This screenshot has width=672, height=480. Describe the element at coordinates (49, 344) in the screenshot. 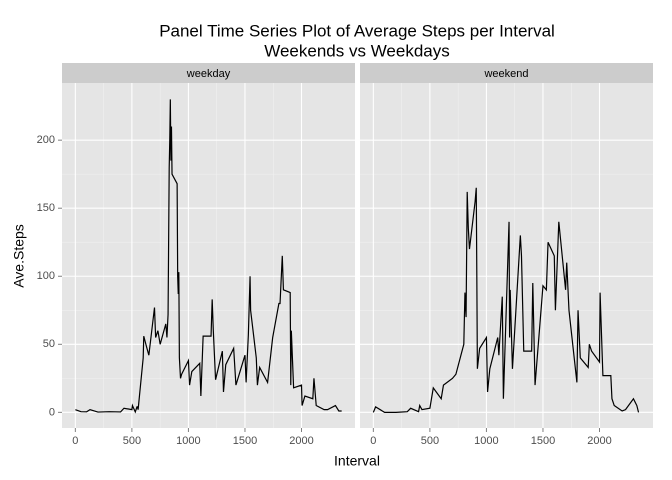

I see `y-tick-label: 50` at that location.